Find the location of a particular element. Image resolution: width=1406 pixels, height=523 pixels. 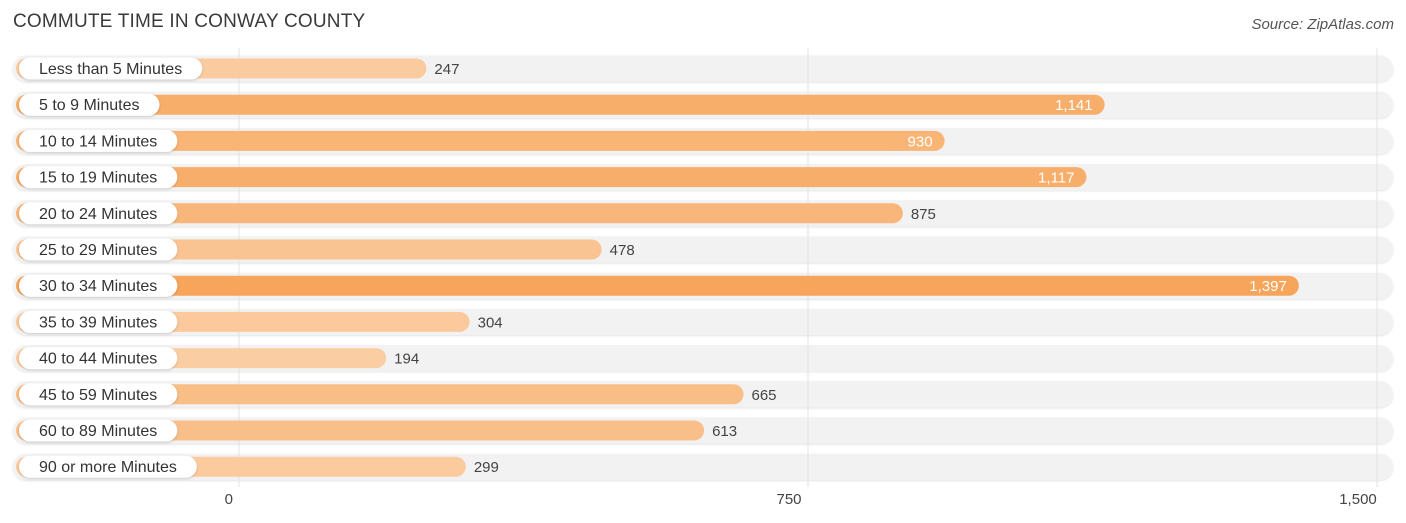

value-label: 194 is located at coordinates (406, 359).